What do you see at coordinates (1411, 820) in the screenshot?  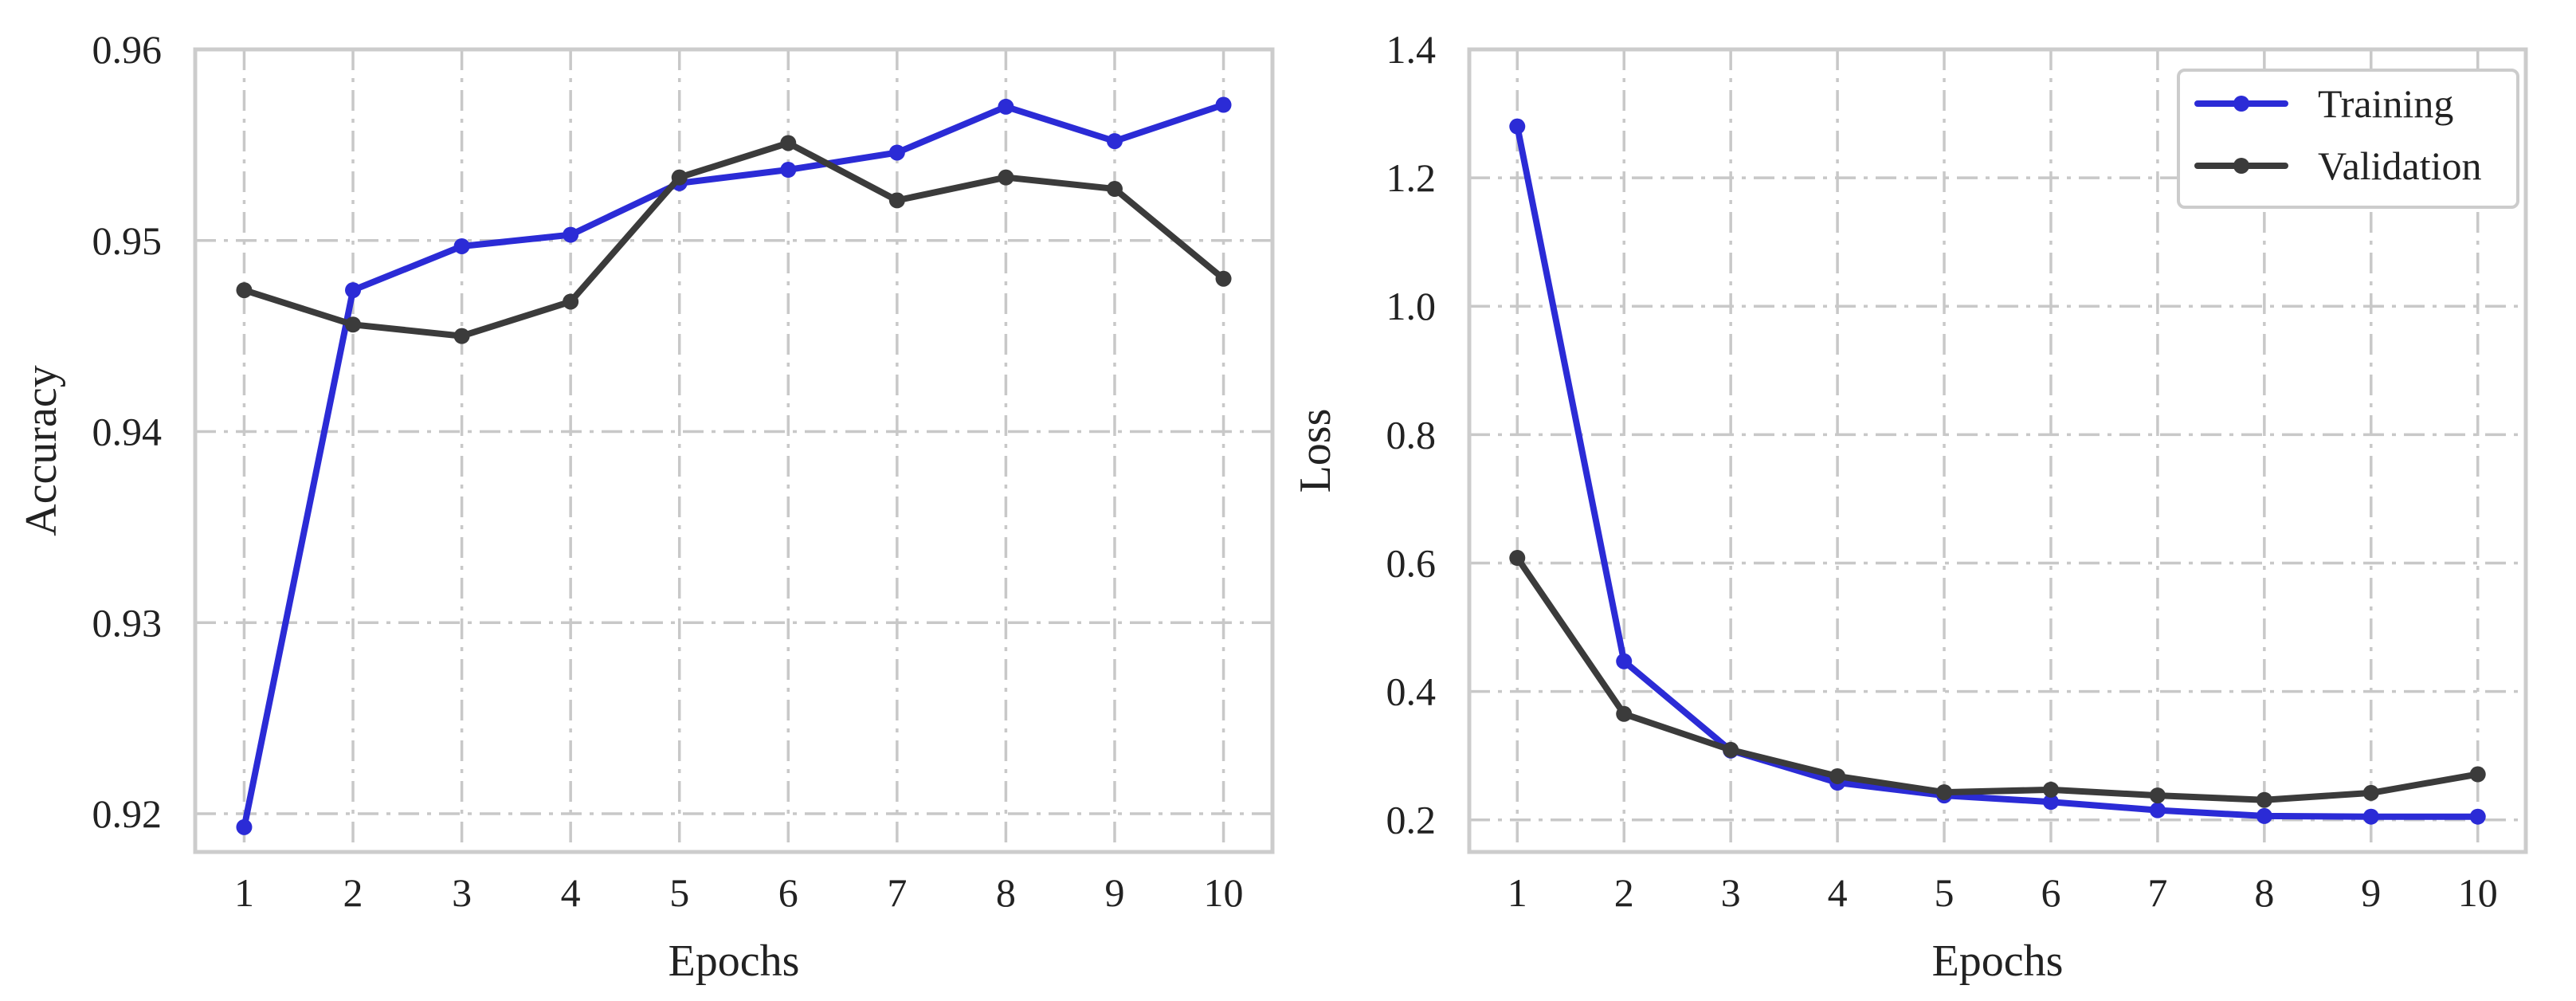 I see `y-tick-label: 0.2` at bounding box center [1411, 820].